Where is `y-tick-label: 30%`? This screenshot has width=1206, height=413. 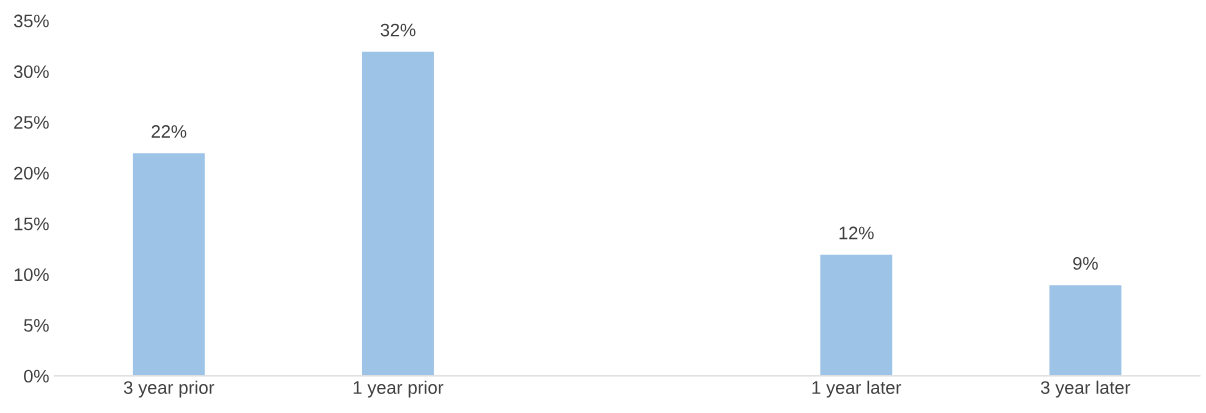
y-tick-label: 30% is located at coordinates (31, 72).